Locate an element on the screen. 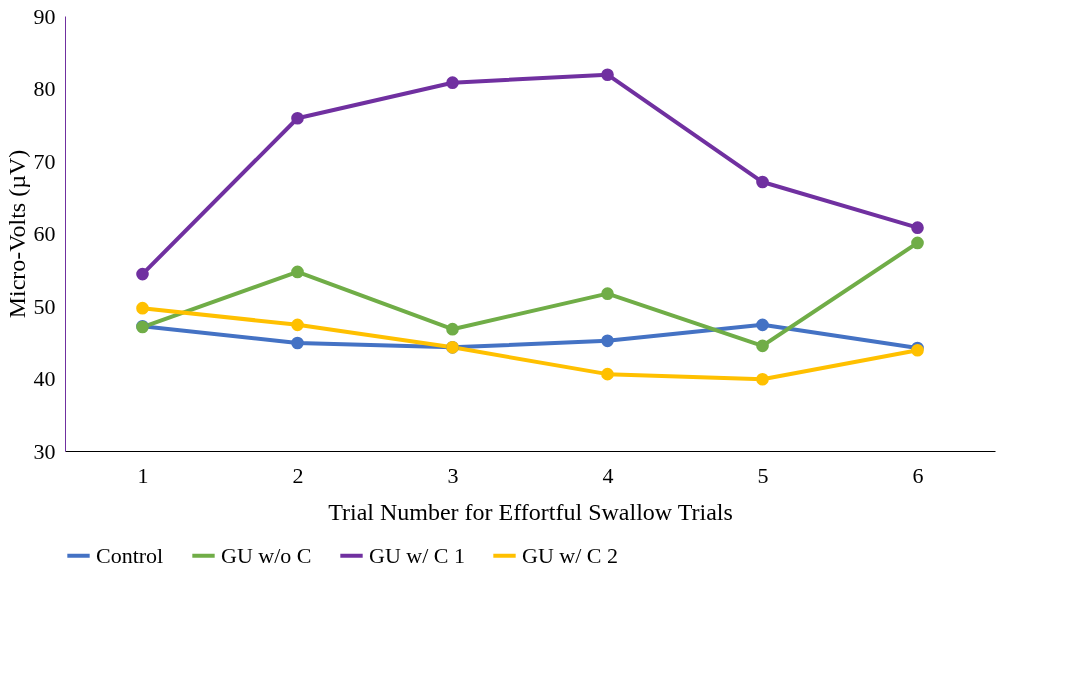 The width and height of the screenshot is (1091, 679). x-axis-title: Trial Number for Effortful Swallow Trials is located at coordinates (530, 511).